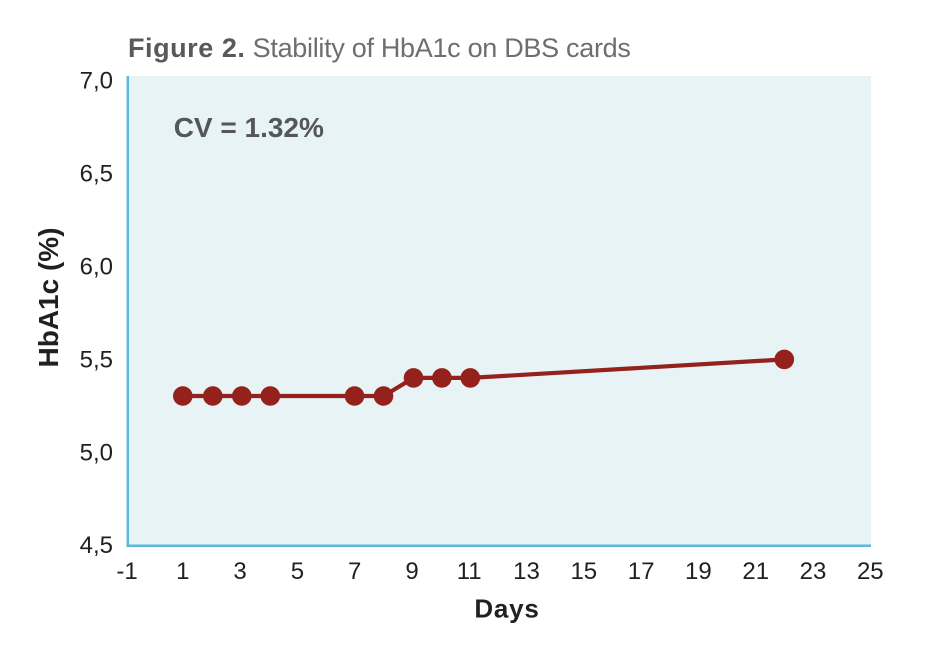  What do you see at coordinates (96, 359) in the screenshot?
I see `svg-text: 5,5` at bounding box center [96, 359].